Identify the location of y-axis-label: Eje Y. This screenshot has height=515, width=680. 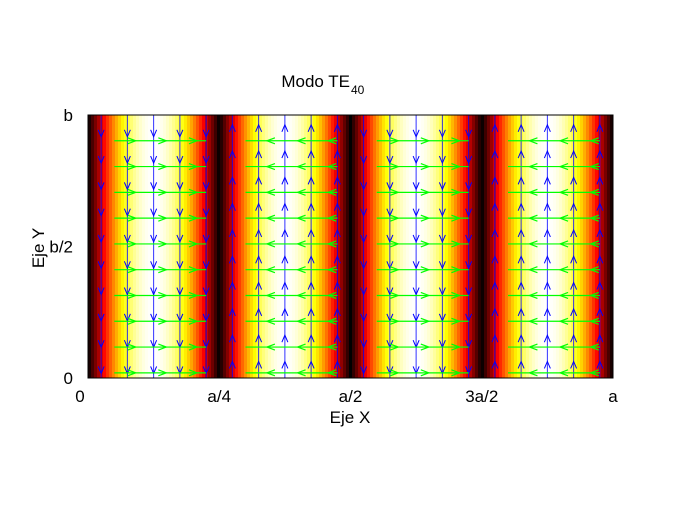
(38, 248).